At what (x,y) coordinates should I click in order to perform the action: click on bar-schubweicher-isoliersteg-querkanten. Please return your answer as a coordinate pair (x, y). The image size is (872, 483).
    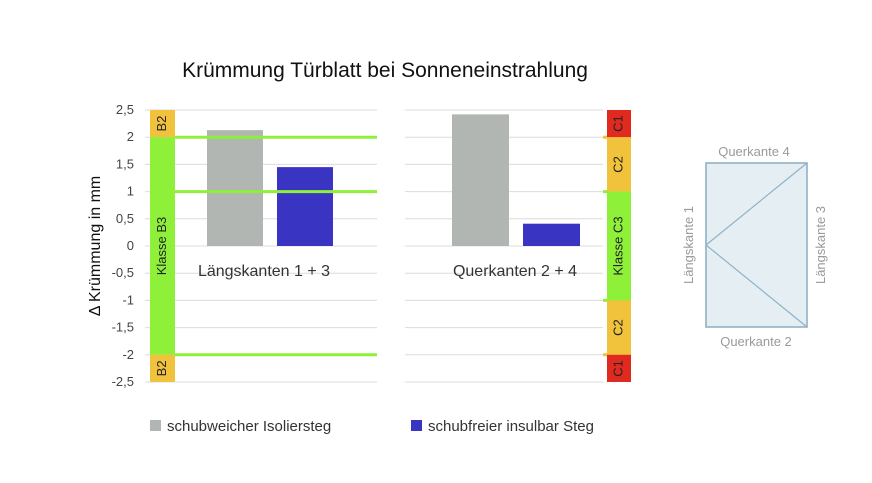
    Looking at the image, I should click on (480, 180).